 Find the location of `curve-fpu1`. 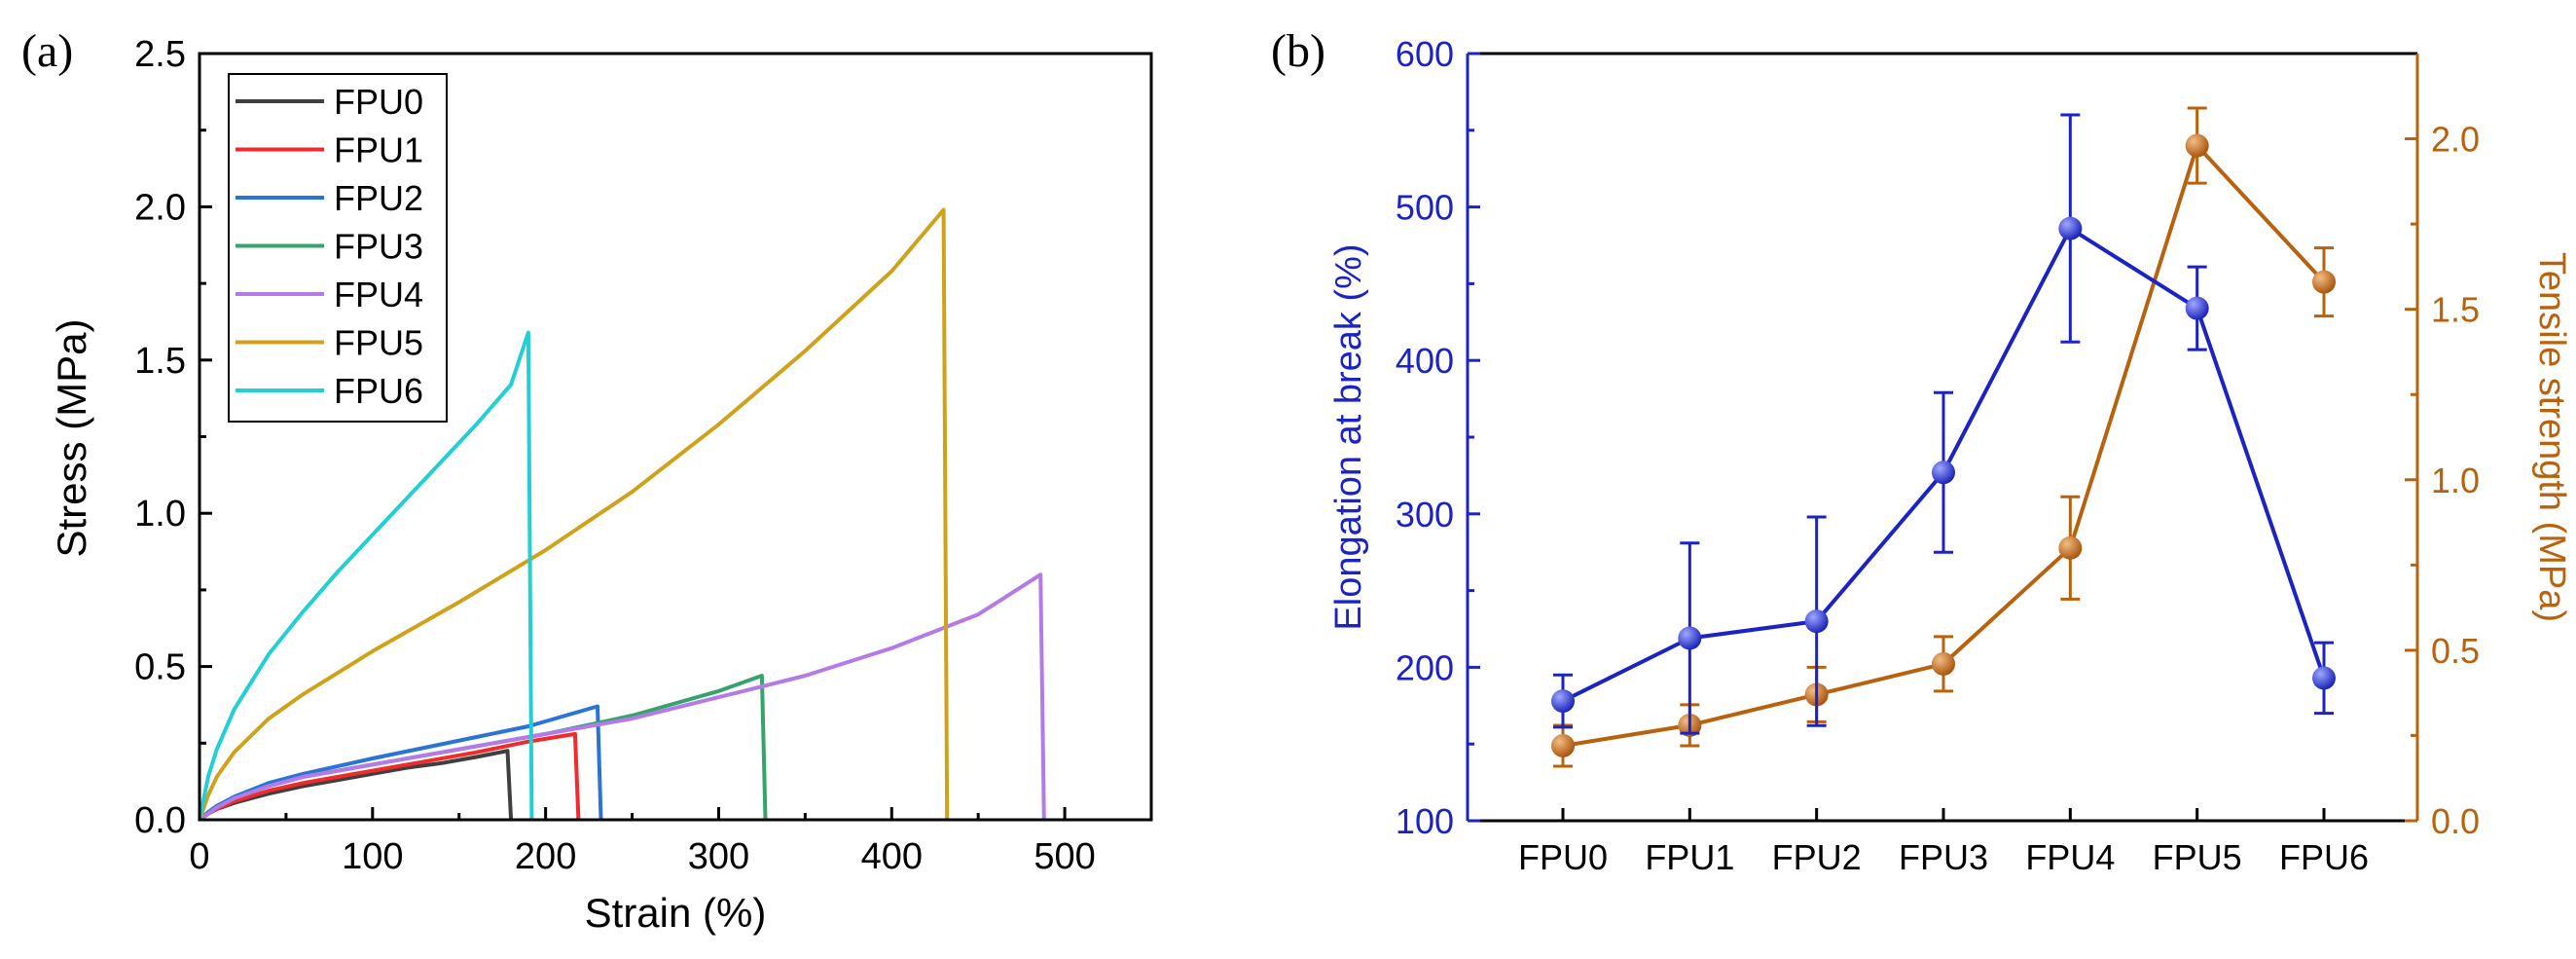

curve-fpu1 is located at coordinates (389, 776).